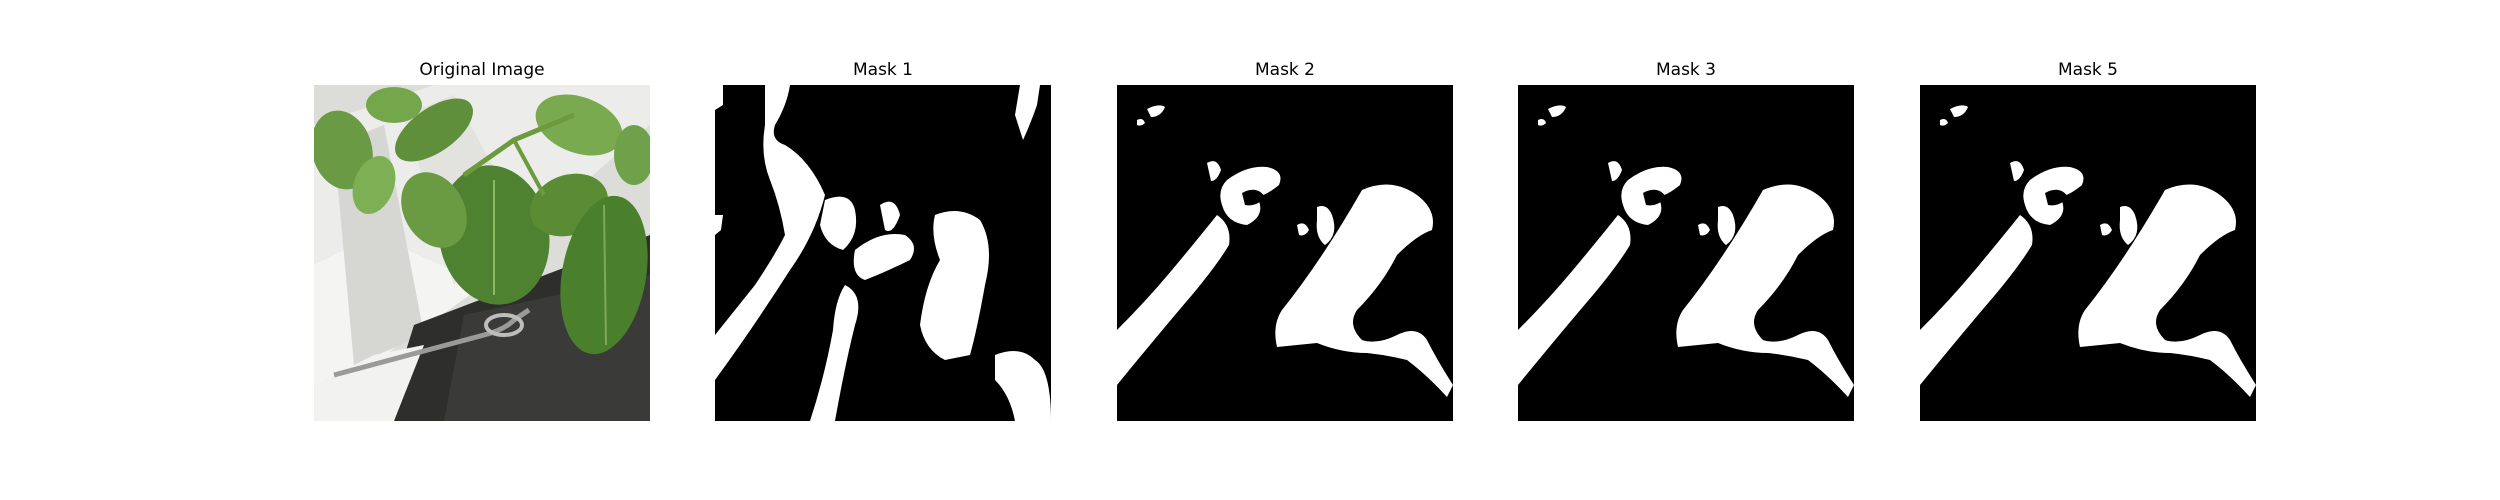  I want to click on original-photo, so click(482, 253).